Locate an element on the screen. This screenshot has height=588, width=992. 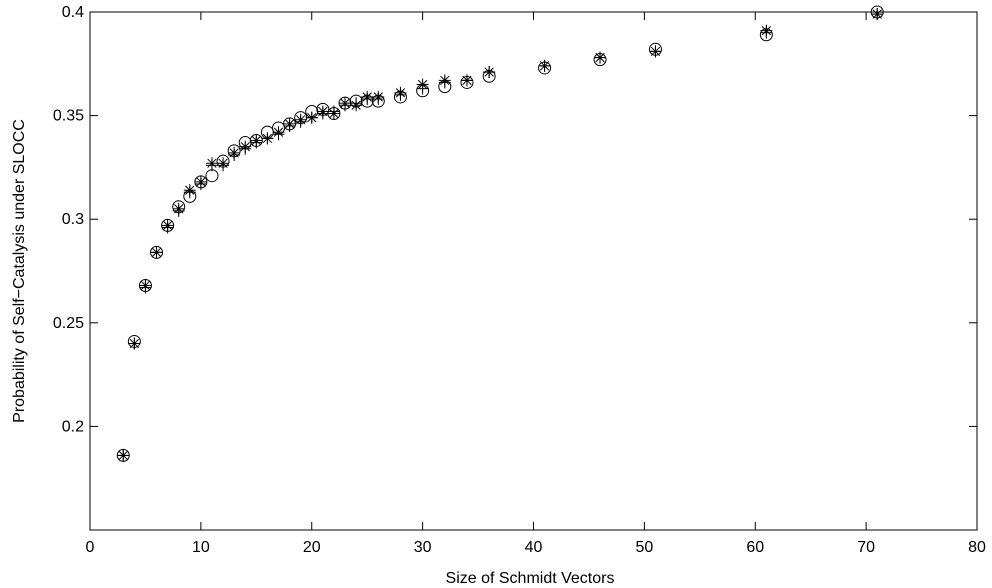
y-tick-label: 0.2 is located at coordinates (73, 426).